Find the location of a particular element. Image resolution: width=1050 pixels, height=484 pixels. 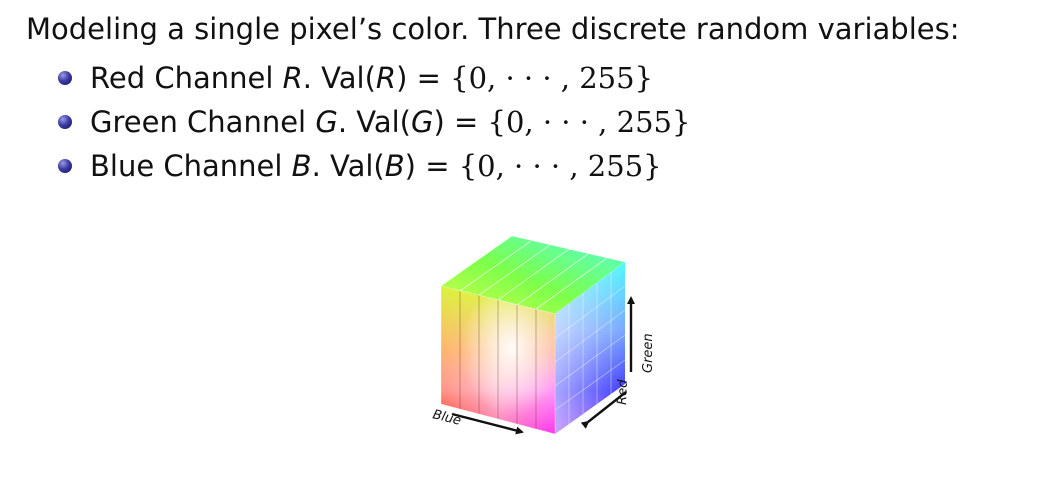

channel-variable: G is located at coordinates (326, 122).